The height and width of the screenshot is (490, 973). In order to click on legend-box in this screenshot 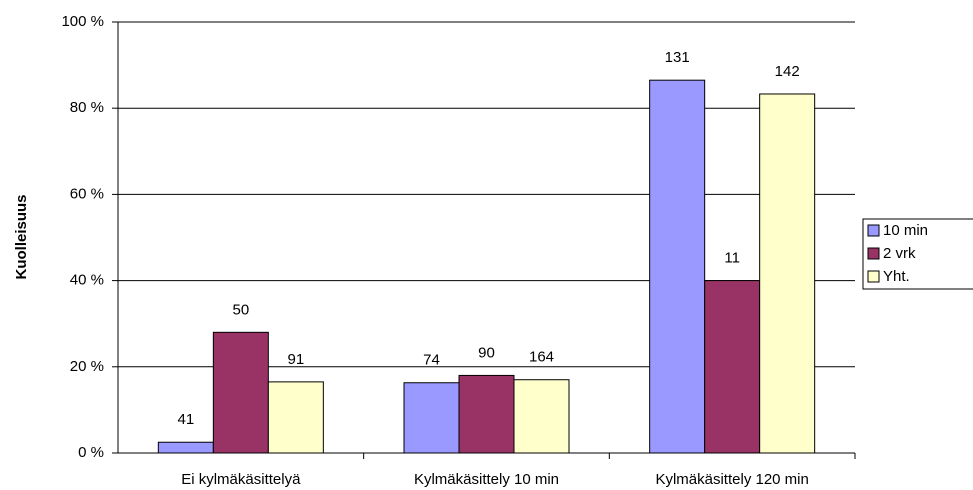, I will do `click(917, 254)`.